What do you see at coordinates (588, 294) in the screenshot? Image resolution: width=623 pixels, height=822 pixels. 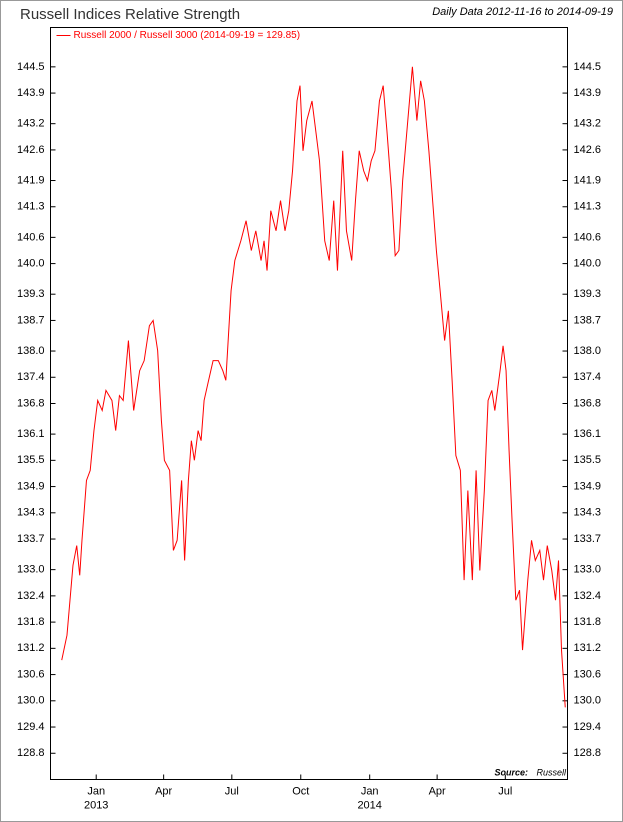 I see `y2-tick-label: 139.3` at bounding box center [588, 294].